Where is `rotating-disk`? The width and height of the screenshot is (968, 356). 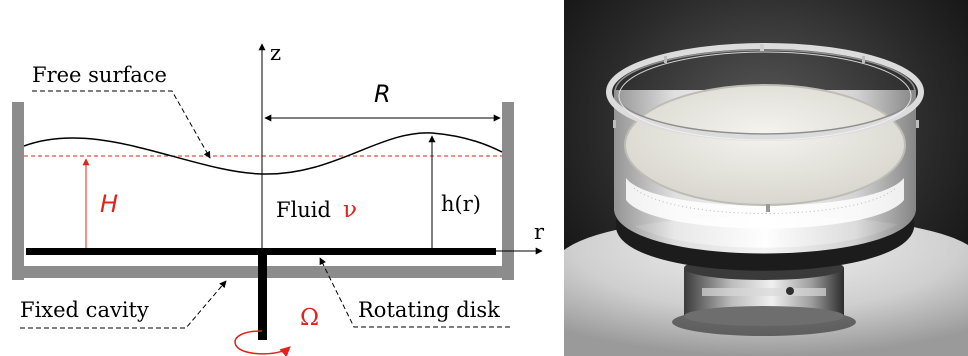
rotating-disk is located at coordinates (261, 251).